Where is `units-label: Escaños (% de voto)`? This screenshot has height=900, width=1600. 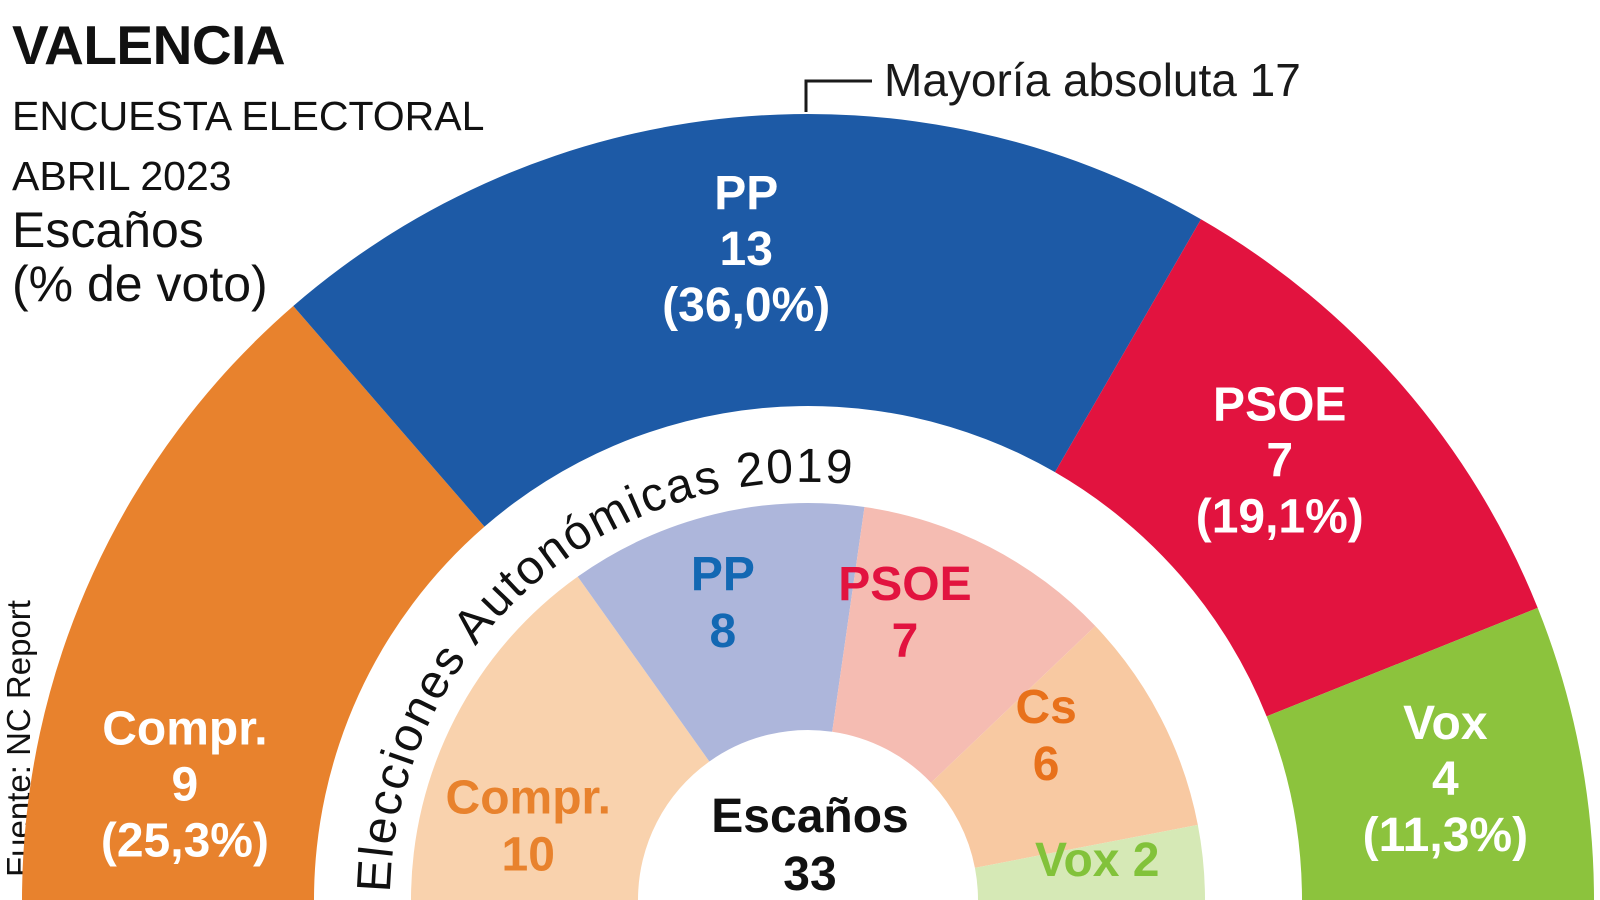 units-label: Escaños (% de voto) is located at coordinates (140, 257).